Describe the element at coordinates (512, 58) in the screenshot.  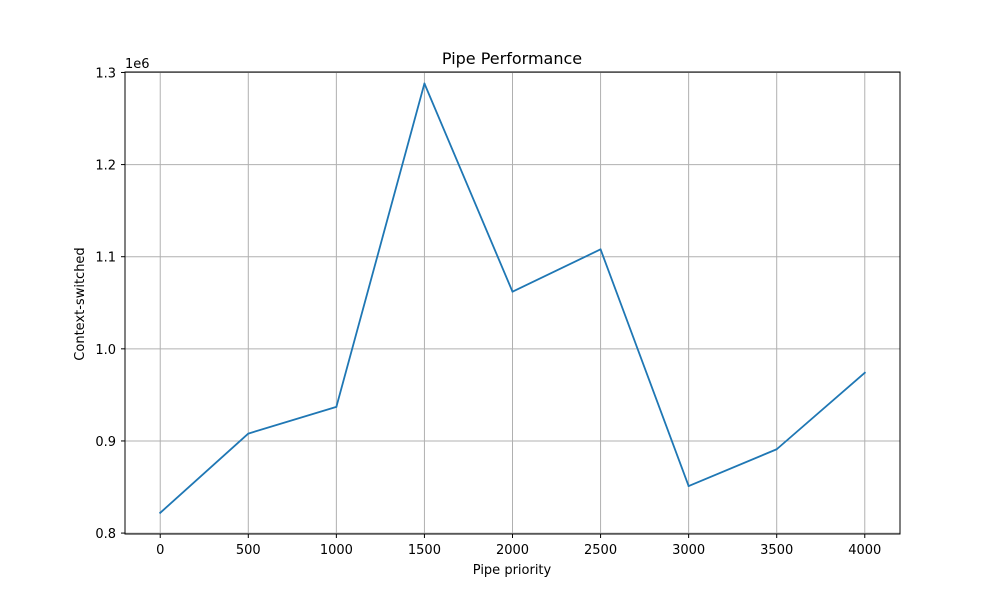
I see `chart-title: Pipe Performance` at that location.